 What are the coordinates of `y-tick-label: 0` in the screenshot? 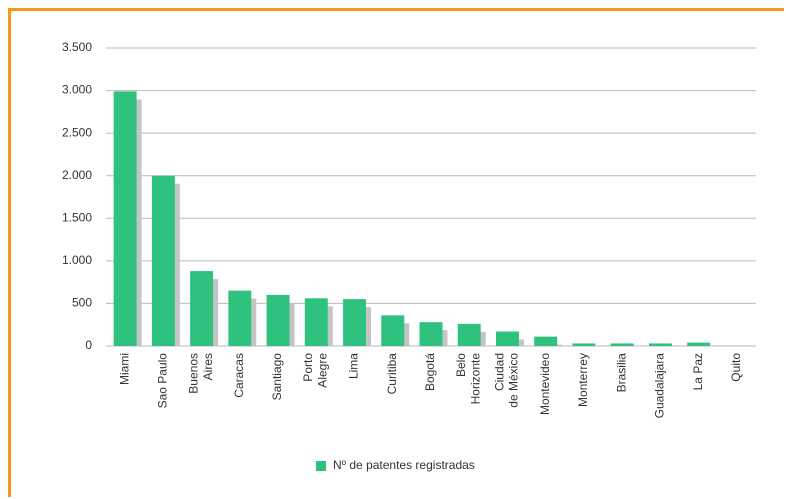 It's located at (88, 345).